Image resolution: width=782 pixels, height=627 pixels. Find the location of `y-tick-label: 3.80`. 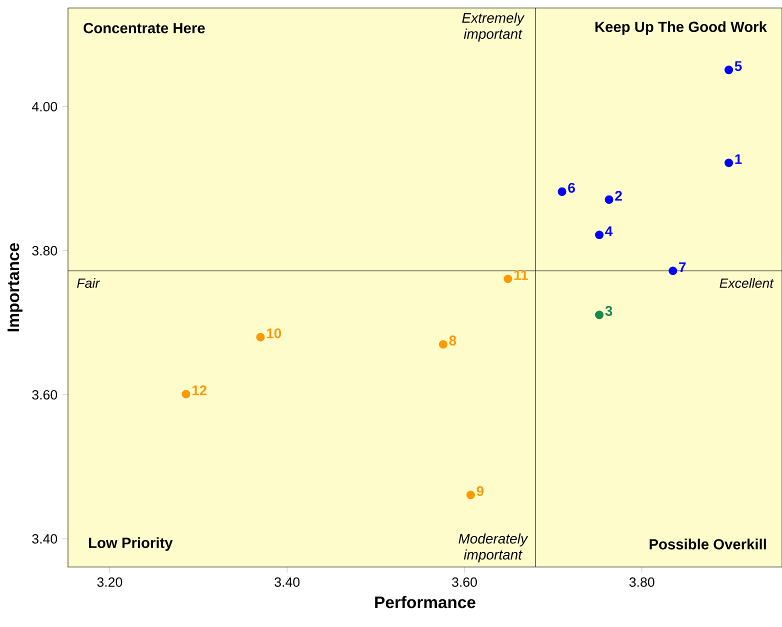

y-tick-label: 3.80 is located at coordinates (45, 251).